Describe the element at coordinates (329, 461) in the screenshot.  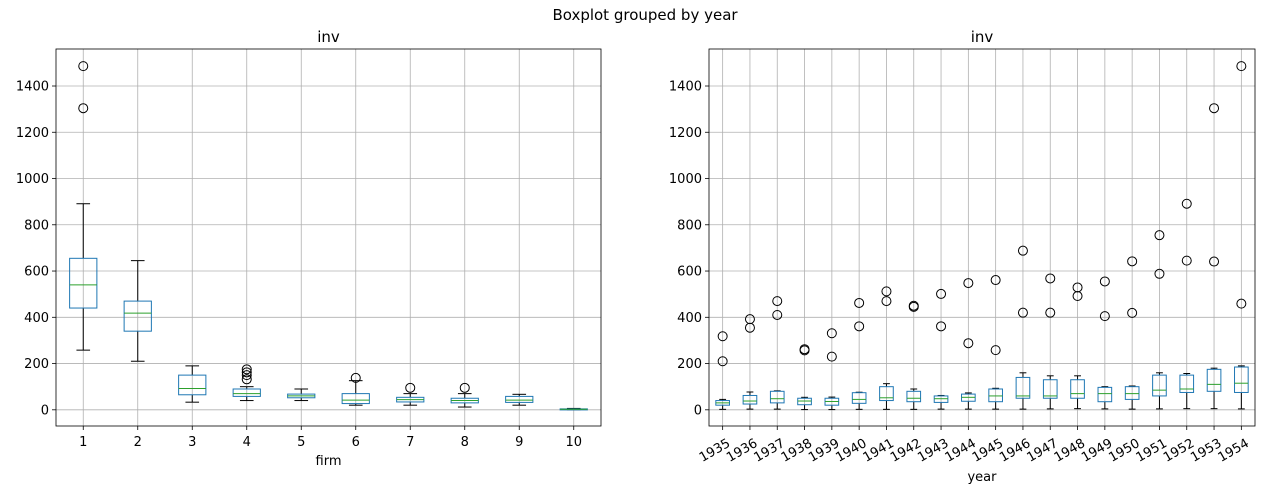
I see `x-axis-label: firm` at that location.